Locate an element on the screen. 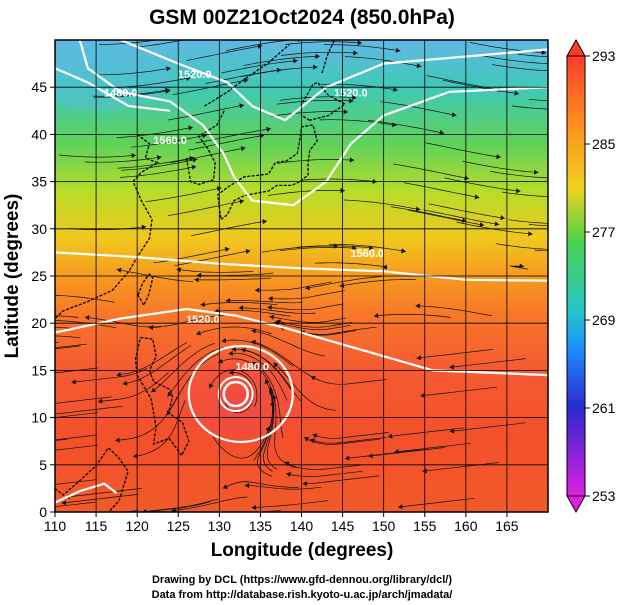  y-axis: 0 5 10 15 20 25 30 35 40 45 is located at coordinates (43, 299).